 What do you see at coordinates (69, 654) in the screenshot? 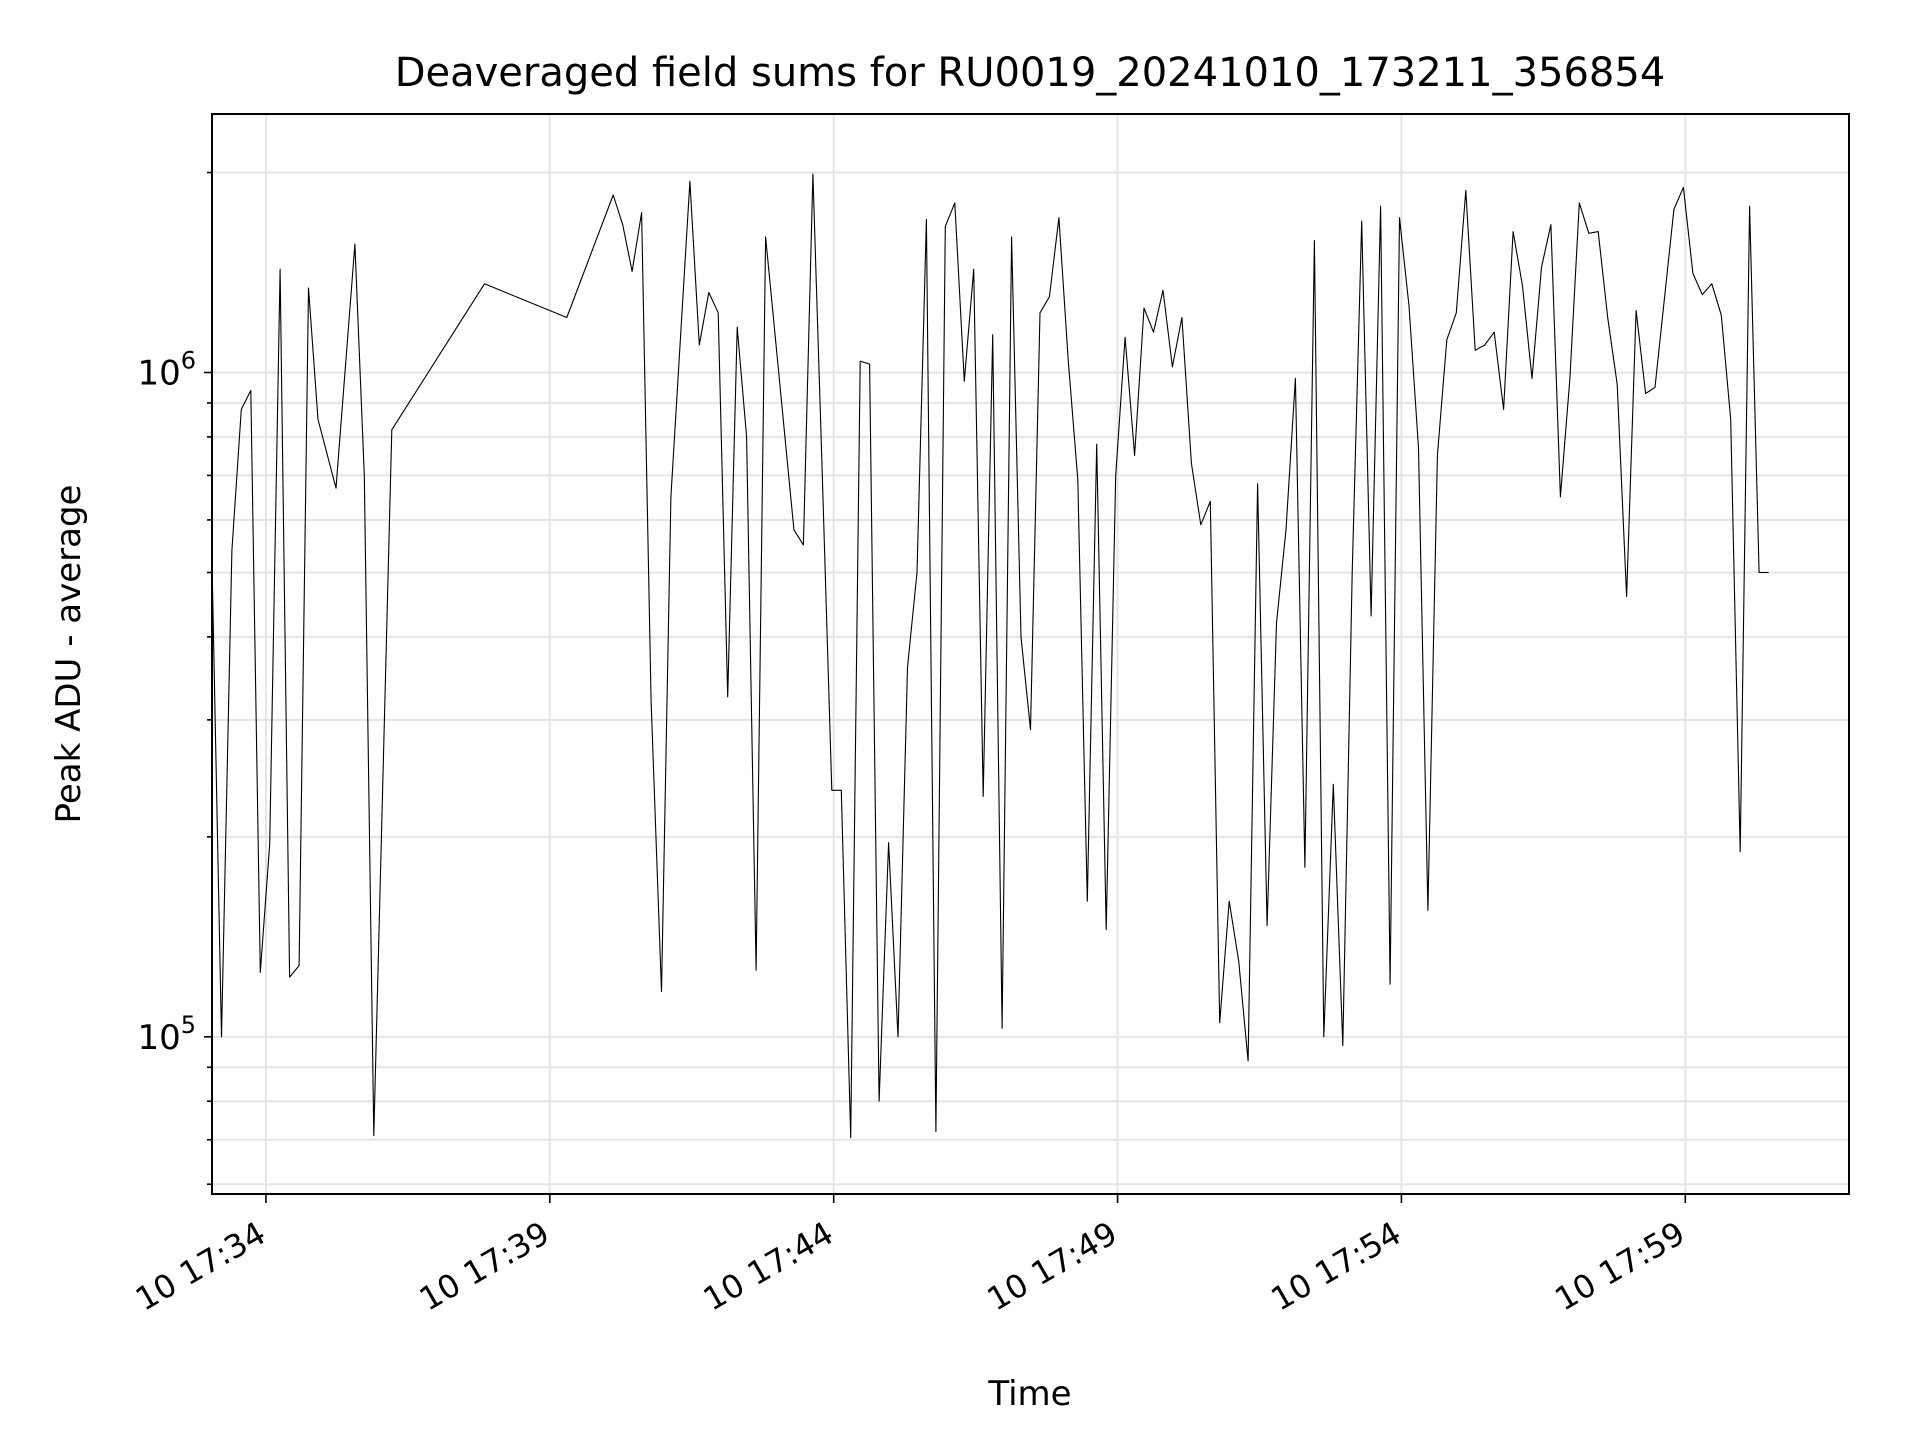
I see `y-axis-label: Peak ADU - average` at bounding box center [69, 654].